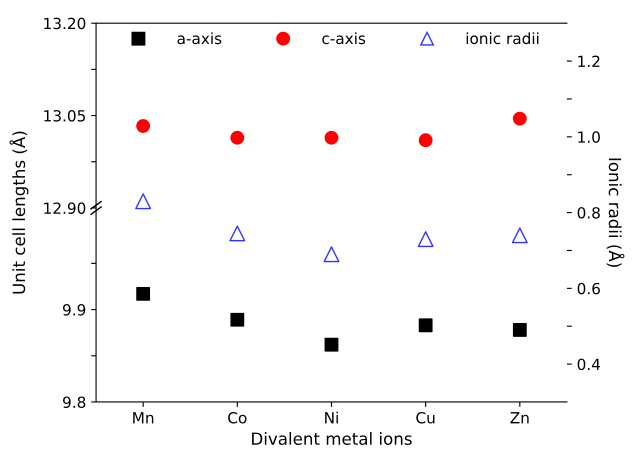 The width and height of the screenshot is (632, 455). I want to click on y-tick-label: 12.90, so click(65, 208).